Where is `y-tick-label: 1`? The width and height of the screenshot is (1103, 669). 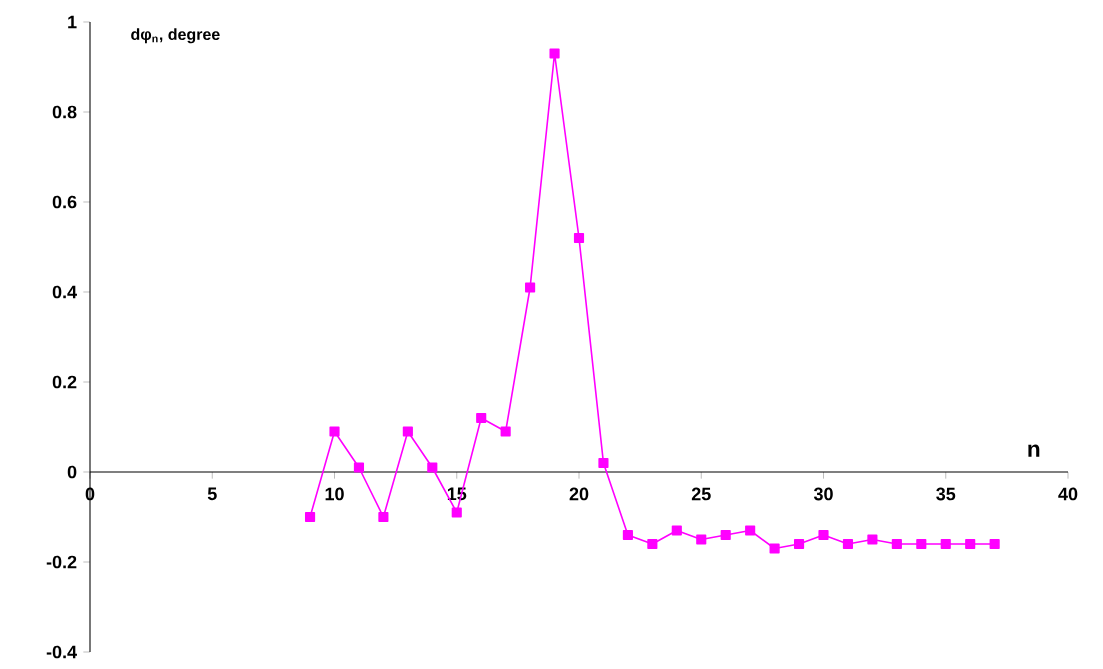 y-tick-label: 1 is located at coordinates (72, 22).